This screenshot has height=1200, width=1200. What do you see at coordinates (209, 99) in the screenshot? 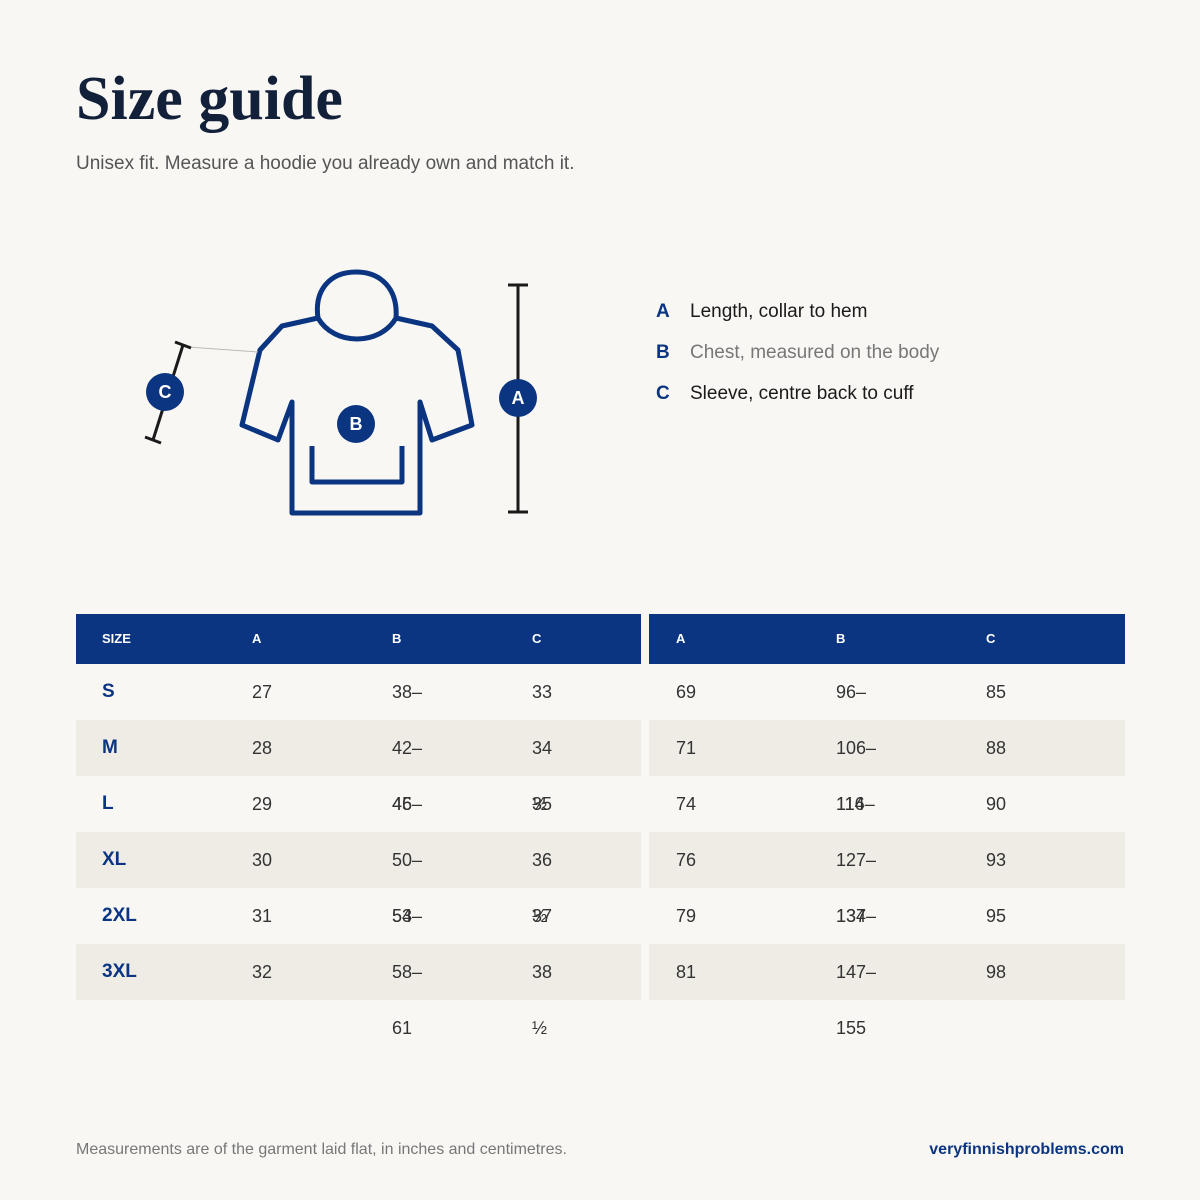
I see `title: Size guide` at bounding box center [209, 99].